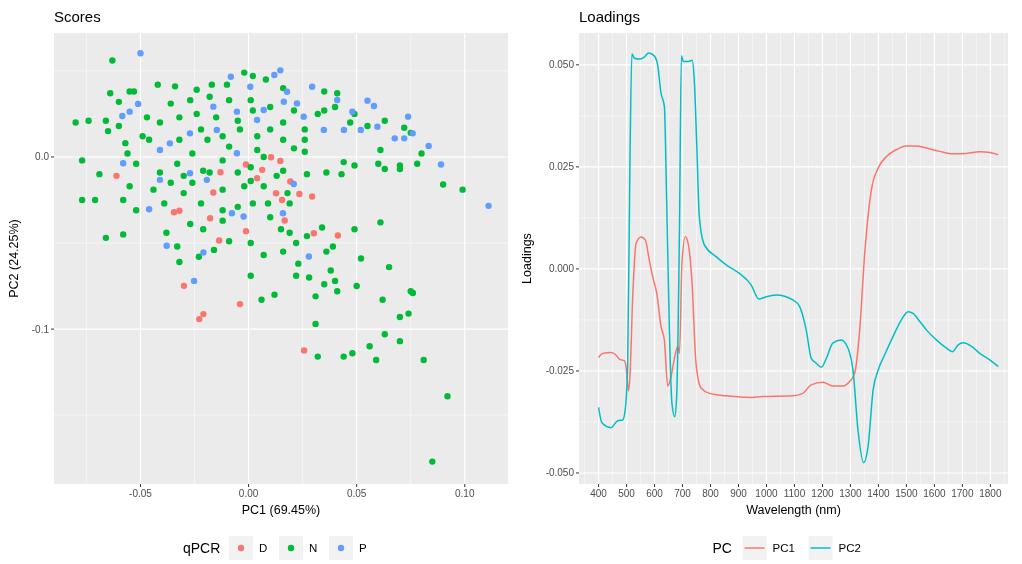 This screenshot has width=1022, height=564. I want to click on x-tick-label: 600, so click(655, 493).